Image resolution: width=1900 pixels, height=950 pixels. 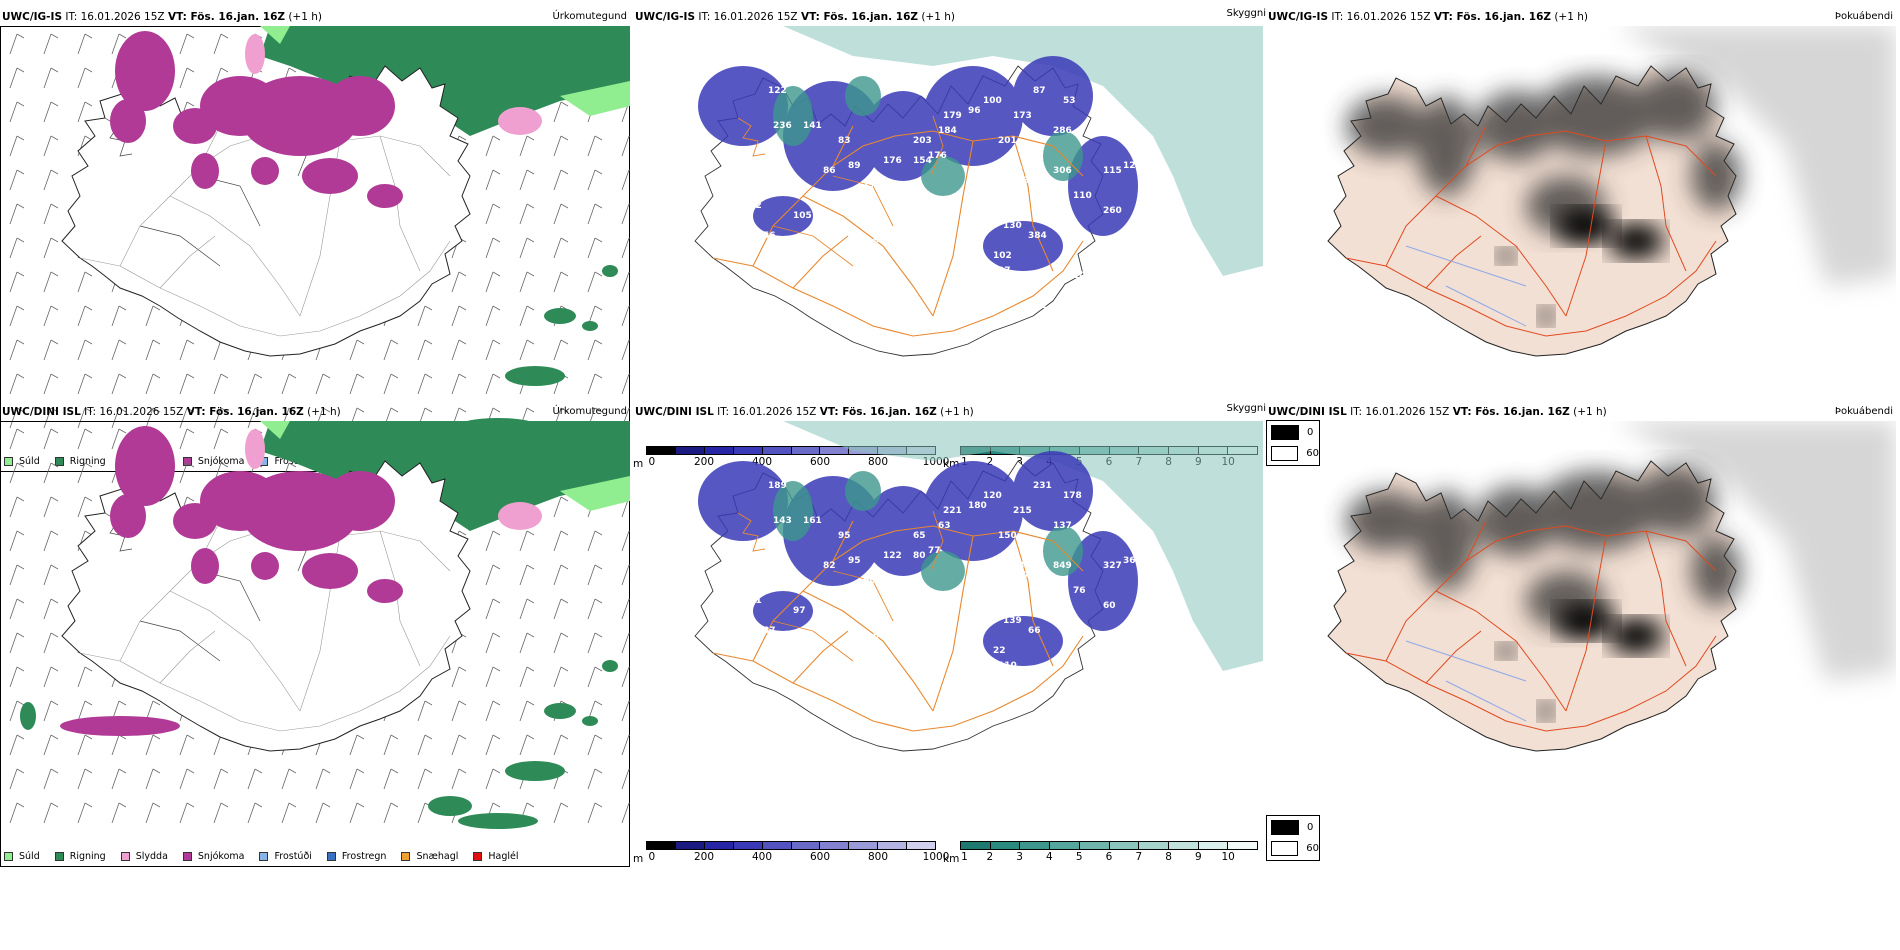 I want to click on legend-item: Frostúði, so click(x=285, y=856).